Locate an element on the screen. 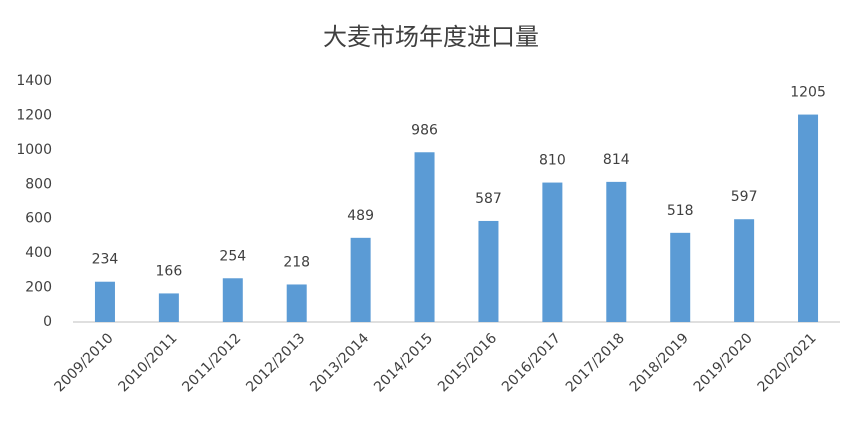 Image resolution: width=862 pixels, height=423 pixels. data-label: 166 is located at coordinates (169, 271).